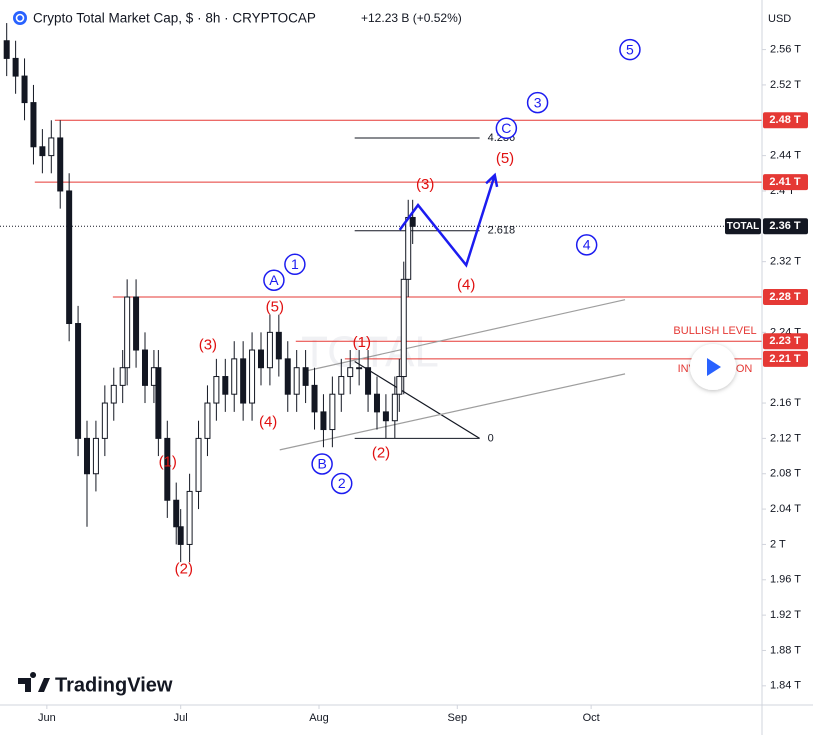 The height and width of the screenshot is (737, 813). What do you see at coordinates (491, 438) in the screenshot?
I see `fib-label: 0` at bounding box center [491, 438].